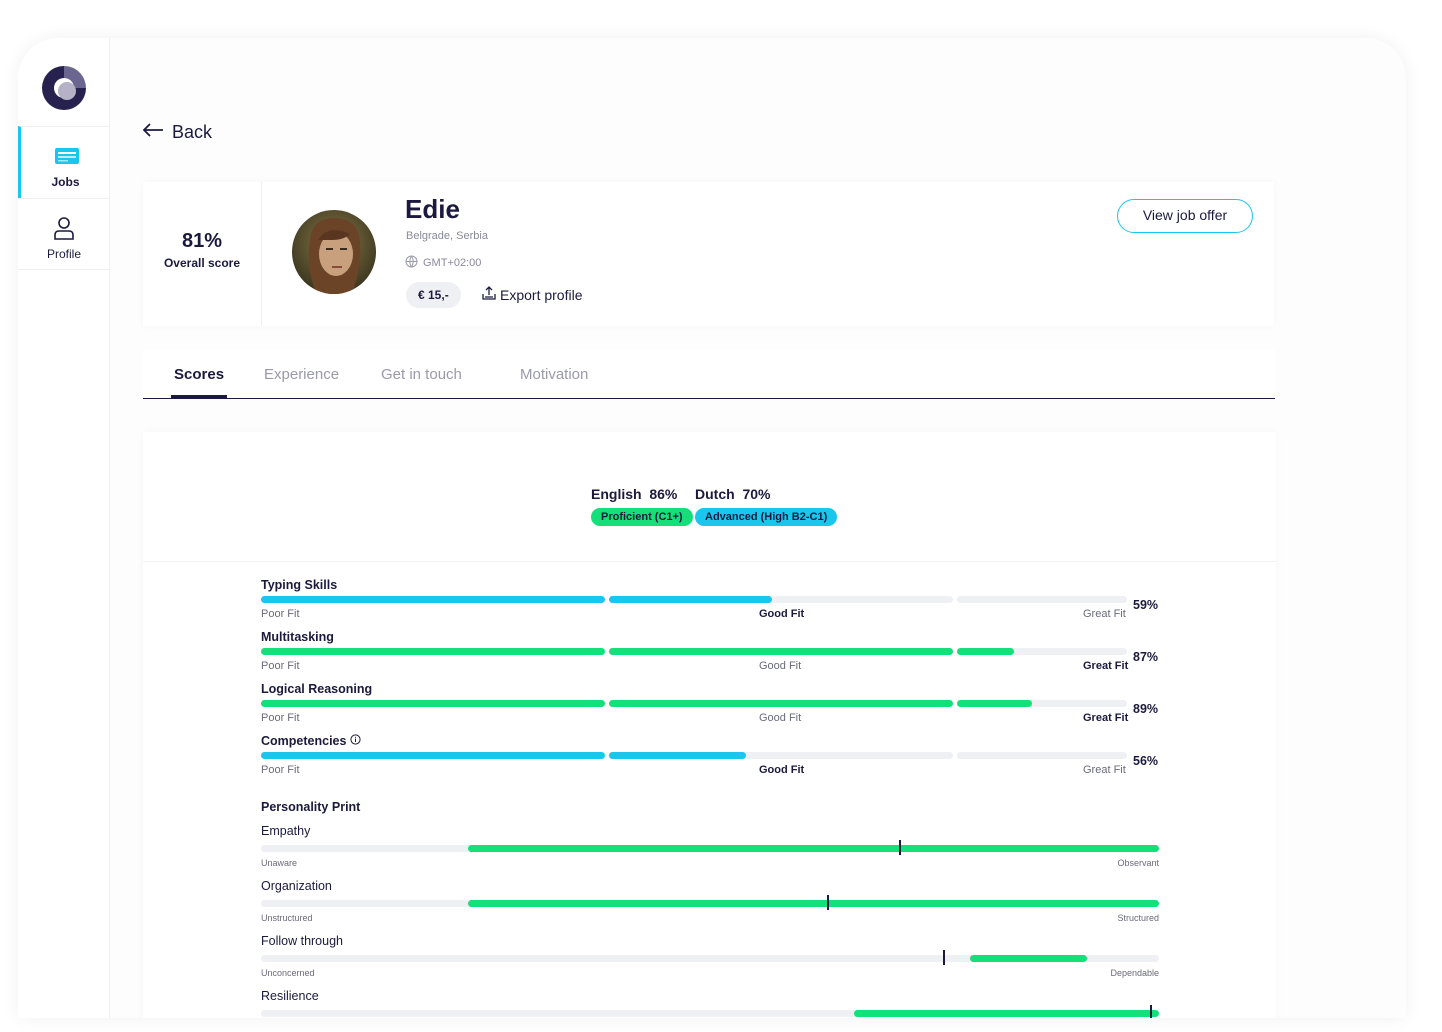 This screenshot has width=1442, height=1032. Describe the element at coordinates (1185, 216) in the screenshot. I see `view-job-offer-button: View job offer` at that location.